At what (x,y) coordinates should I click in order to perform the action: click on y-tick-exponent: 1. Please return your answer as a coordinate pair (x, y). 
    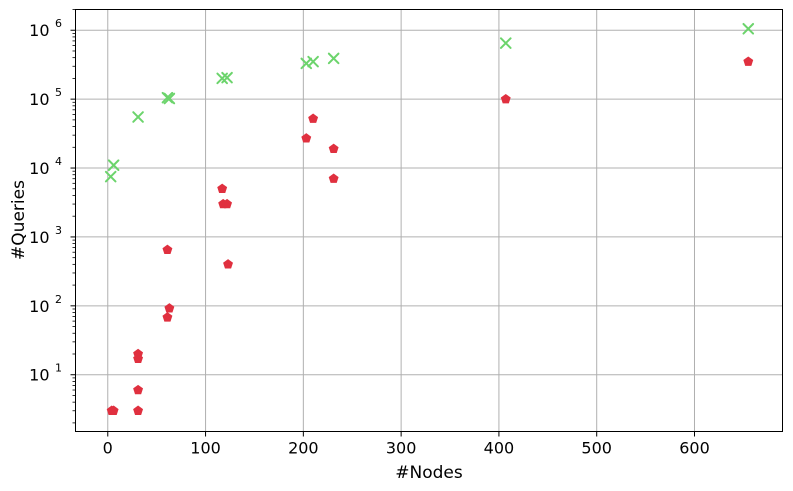
    Looking at the image, I should click on (58, 368).